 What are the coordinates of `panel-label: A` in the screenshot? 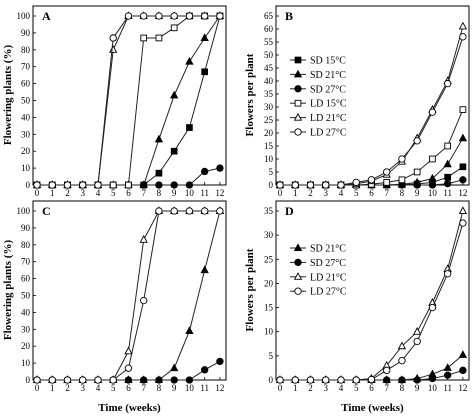 It's located at (46, 16).